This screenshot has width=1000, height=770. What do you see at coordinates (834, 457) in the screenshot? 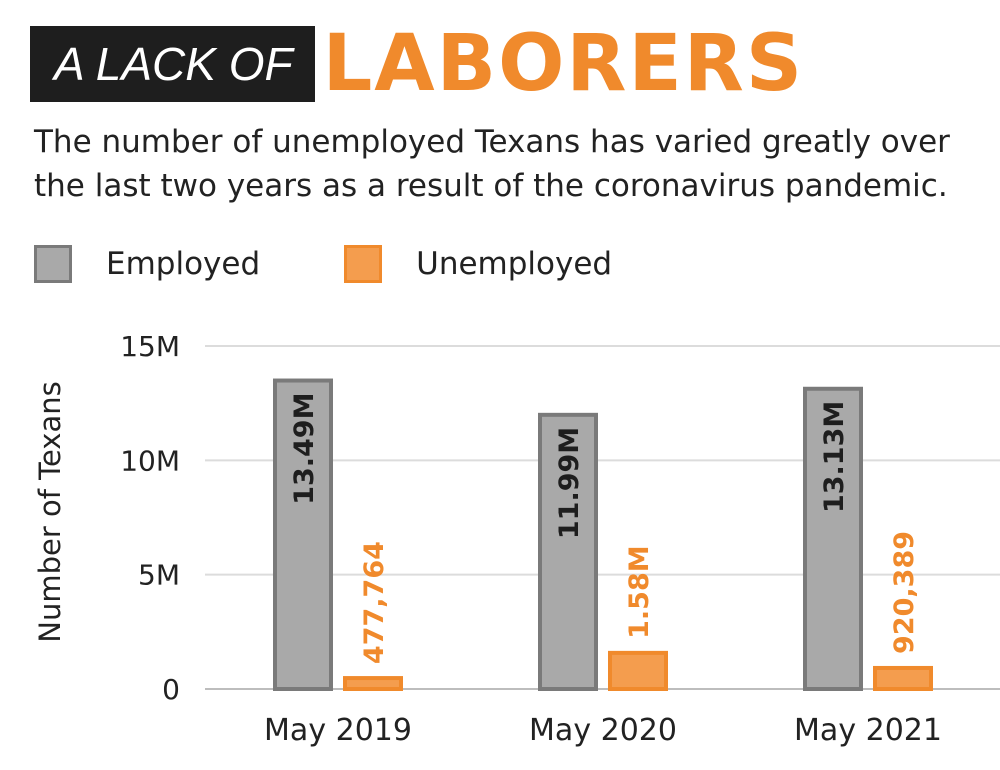
I see `data-label-employed: 13.13M` at bounding box center [834, 457].